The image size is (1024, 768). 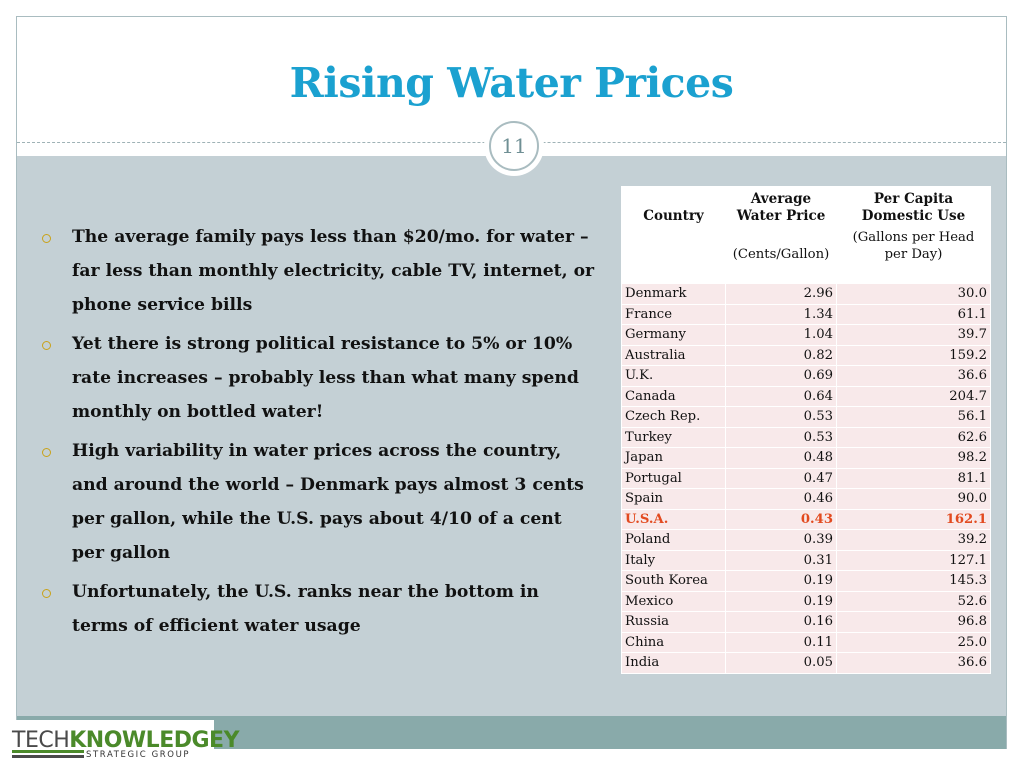 What do you see at coordinates (806, 274) in the screenshot?
I see `table-spacer-row` at bounding box center [806, 274].